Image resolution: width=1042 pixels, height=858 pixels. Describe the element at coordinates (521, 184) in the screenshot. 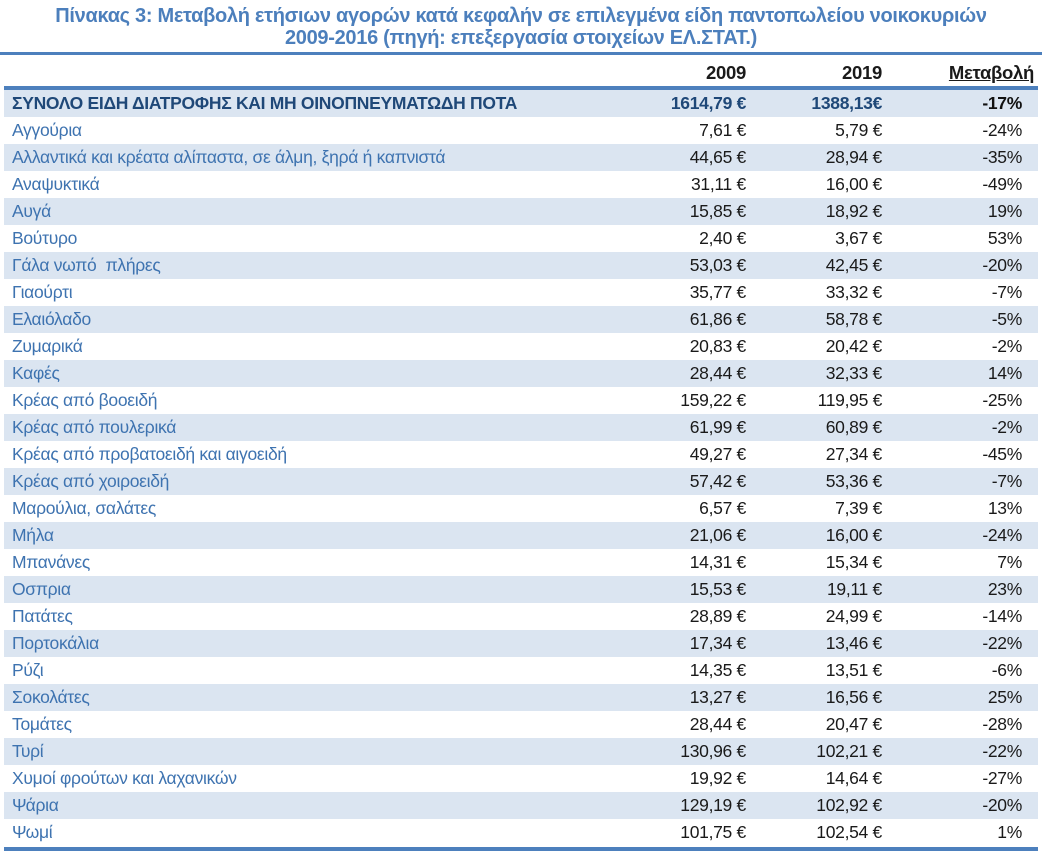

I see `table-row: Αναψυκτικά 31,11 € 16,00 € -49%` at that location.